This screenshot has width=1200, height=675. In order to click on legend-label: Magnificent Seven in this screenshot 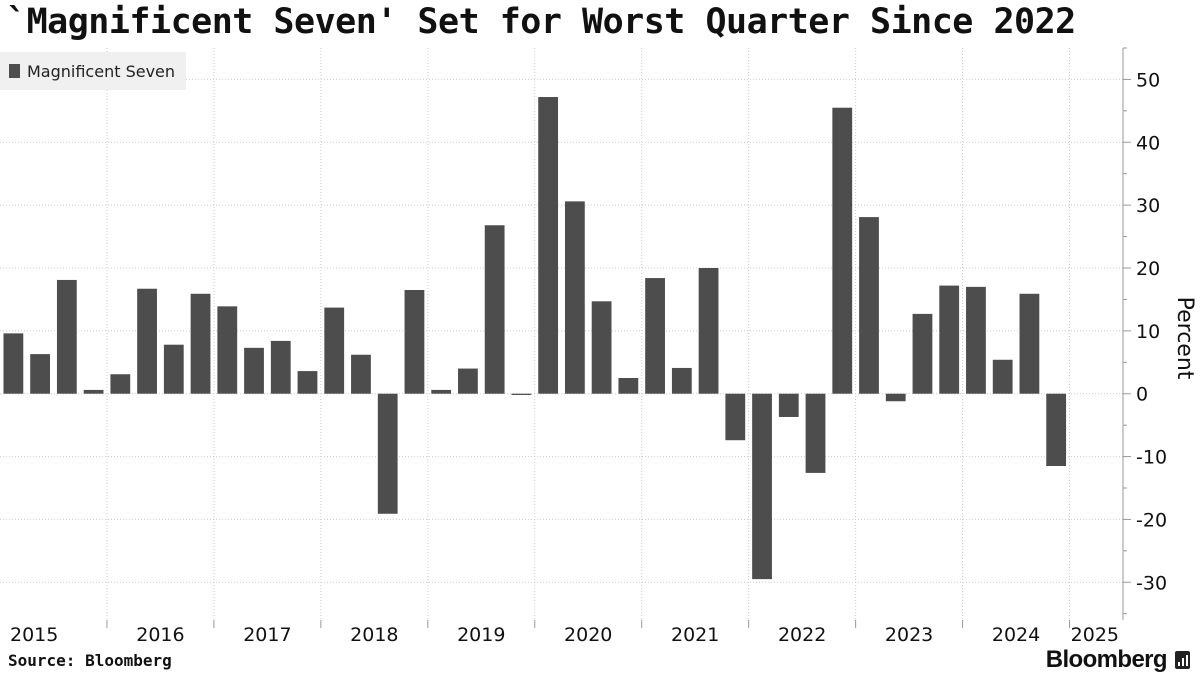, I will do `click(101, 71)`.